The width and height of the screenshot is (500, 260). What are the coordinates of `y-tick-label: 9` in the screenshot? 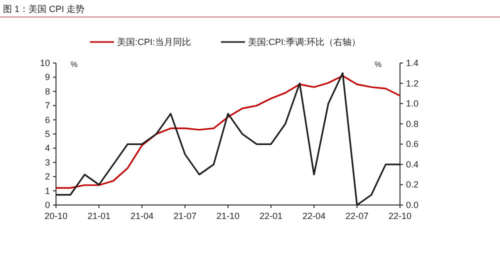 It's located at (47, 77).